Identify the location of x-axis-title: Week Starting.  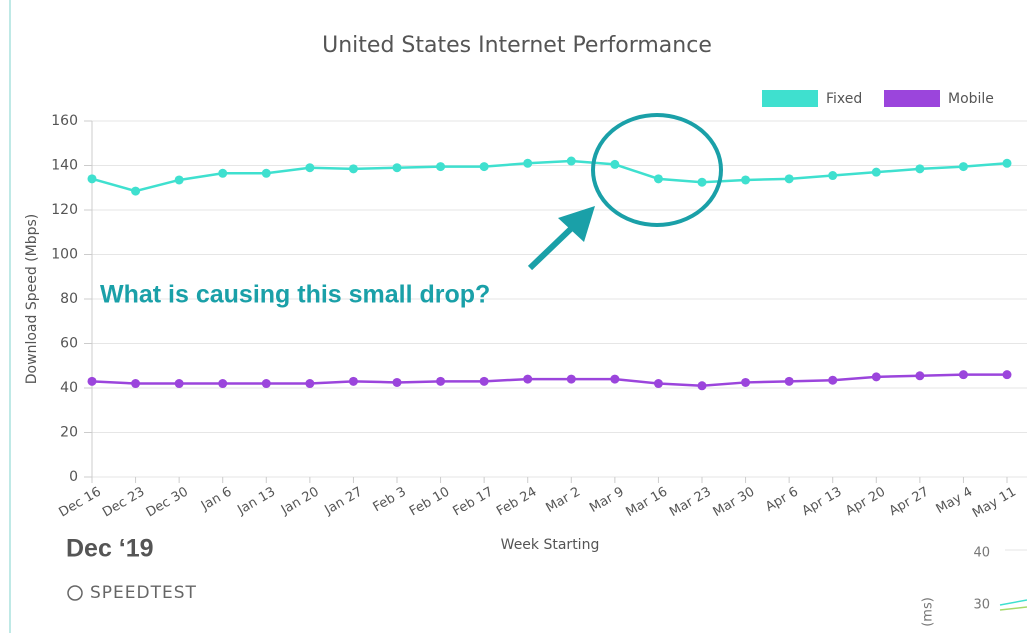
(550, 545).